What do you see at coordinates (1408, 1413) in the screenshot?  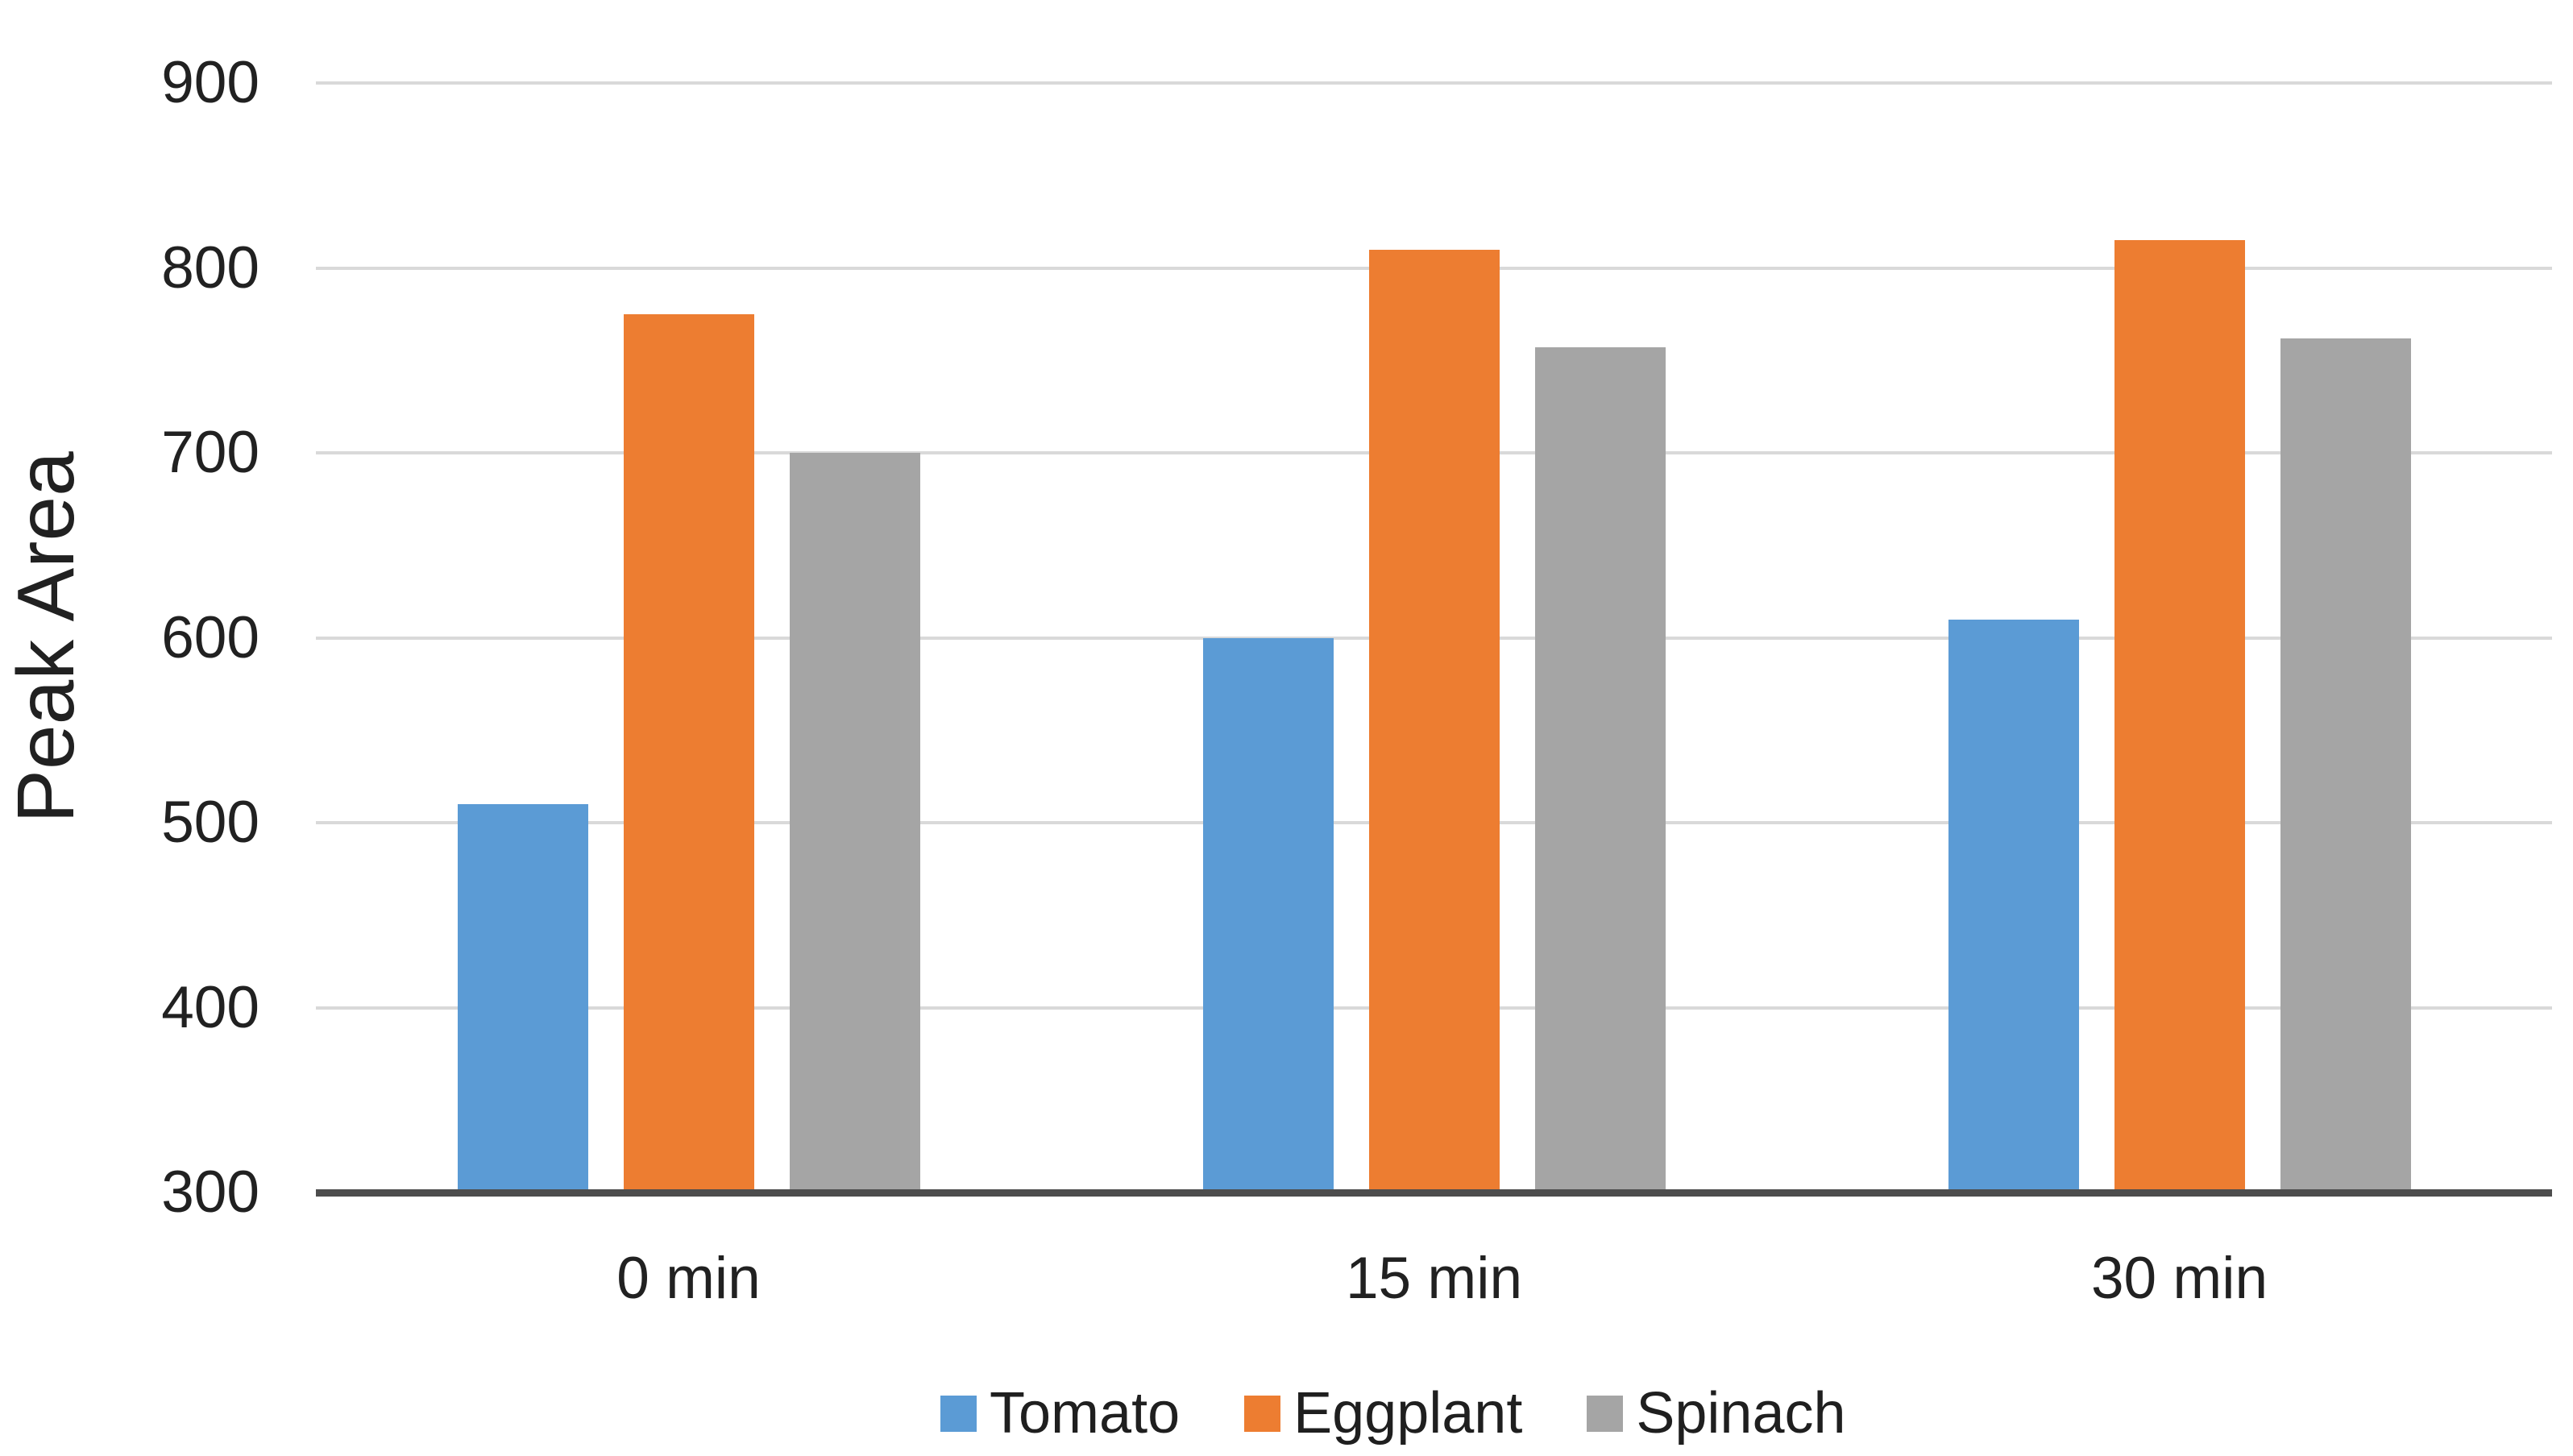 I see `legend-label-eggplant: Eggplant` at bounding box center [1408, 1413].